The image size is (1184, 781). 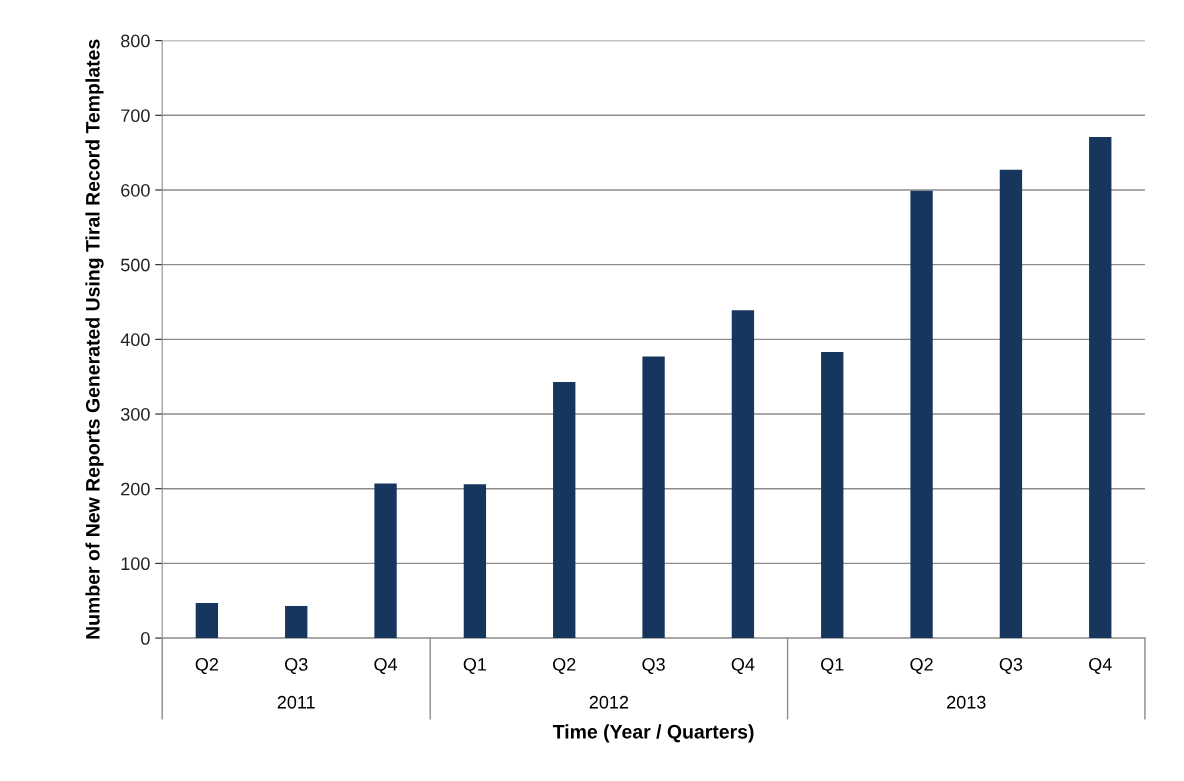 What do you see at coordinates (135, 41) in the screenshot?
I see `y-tick-label: 800` at bounding box center [135, 41].